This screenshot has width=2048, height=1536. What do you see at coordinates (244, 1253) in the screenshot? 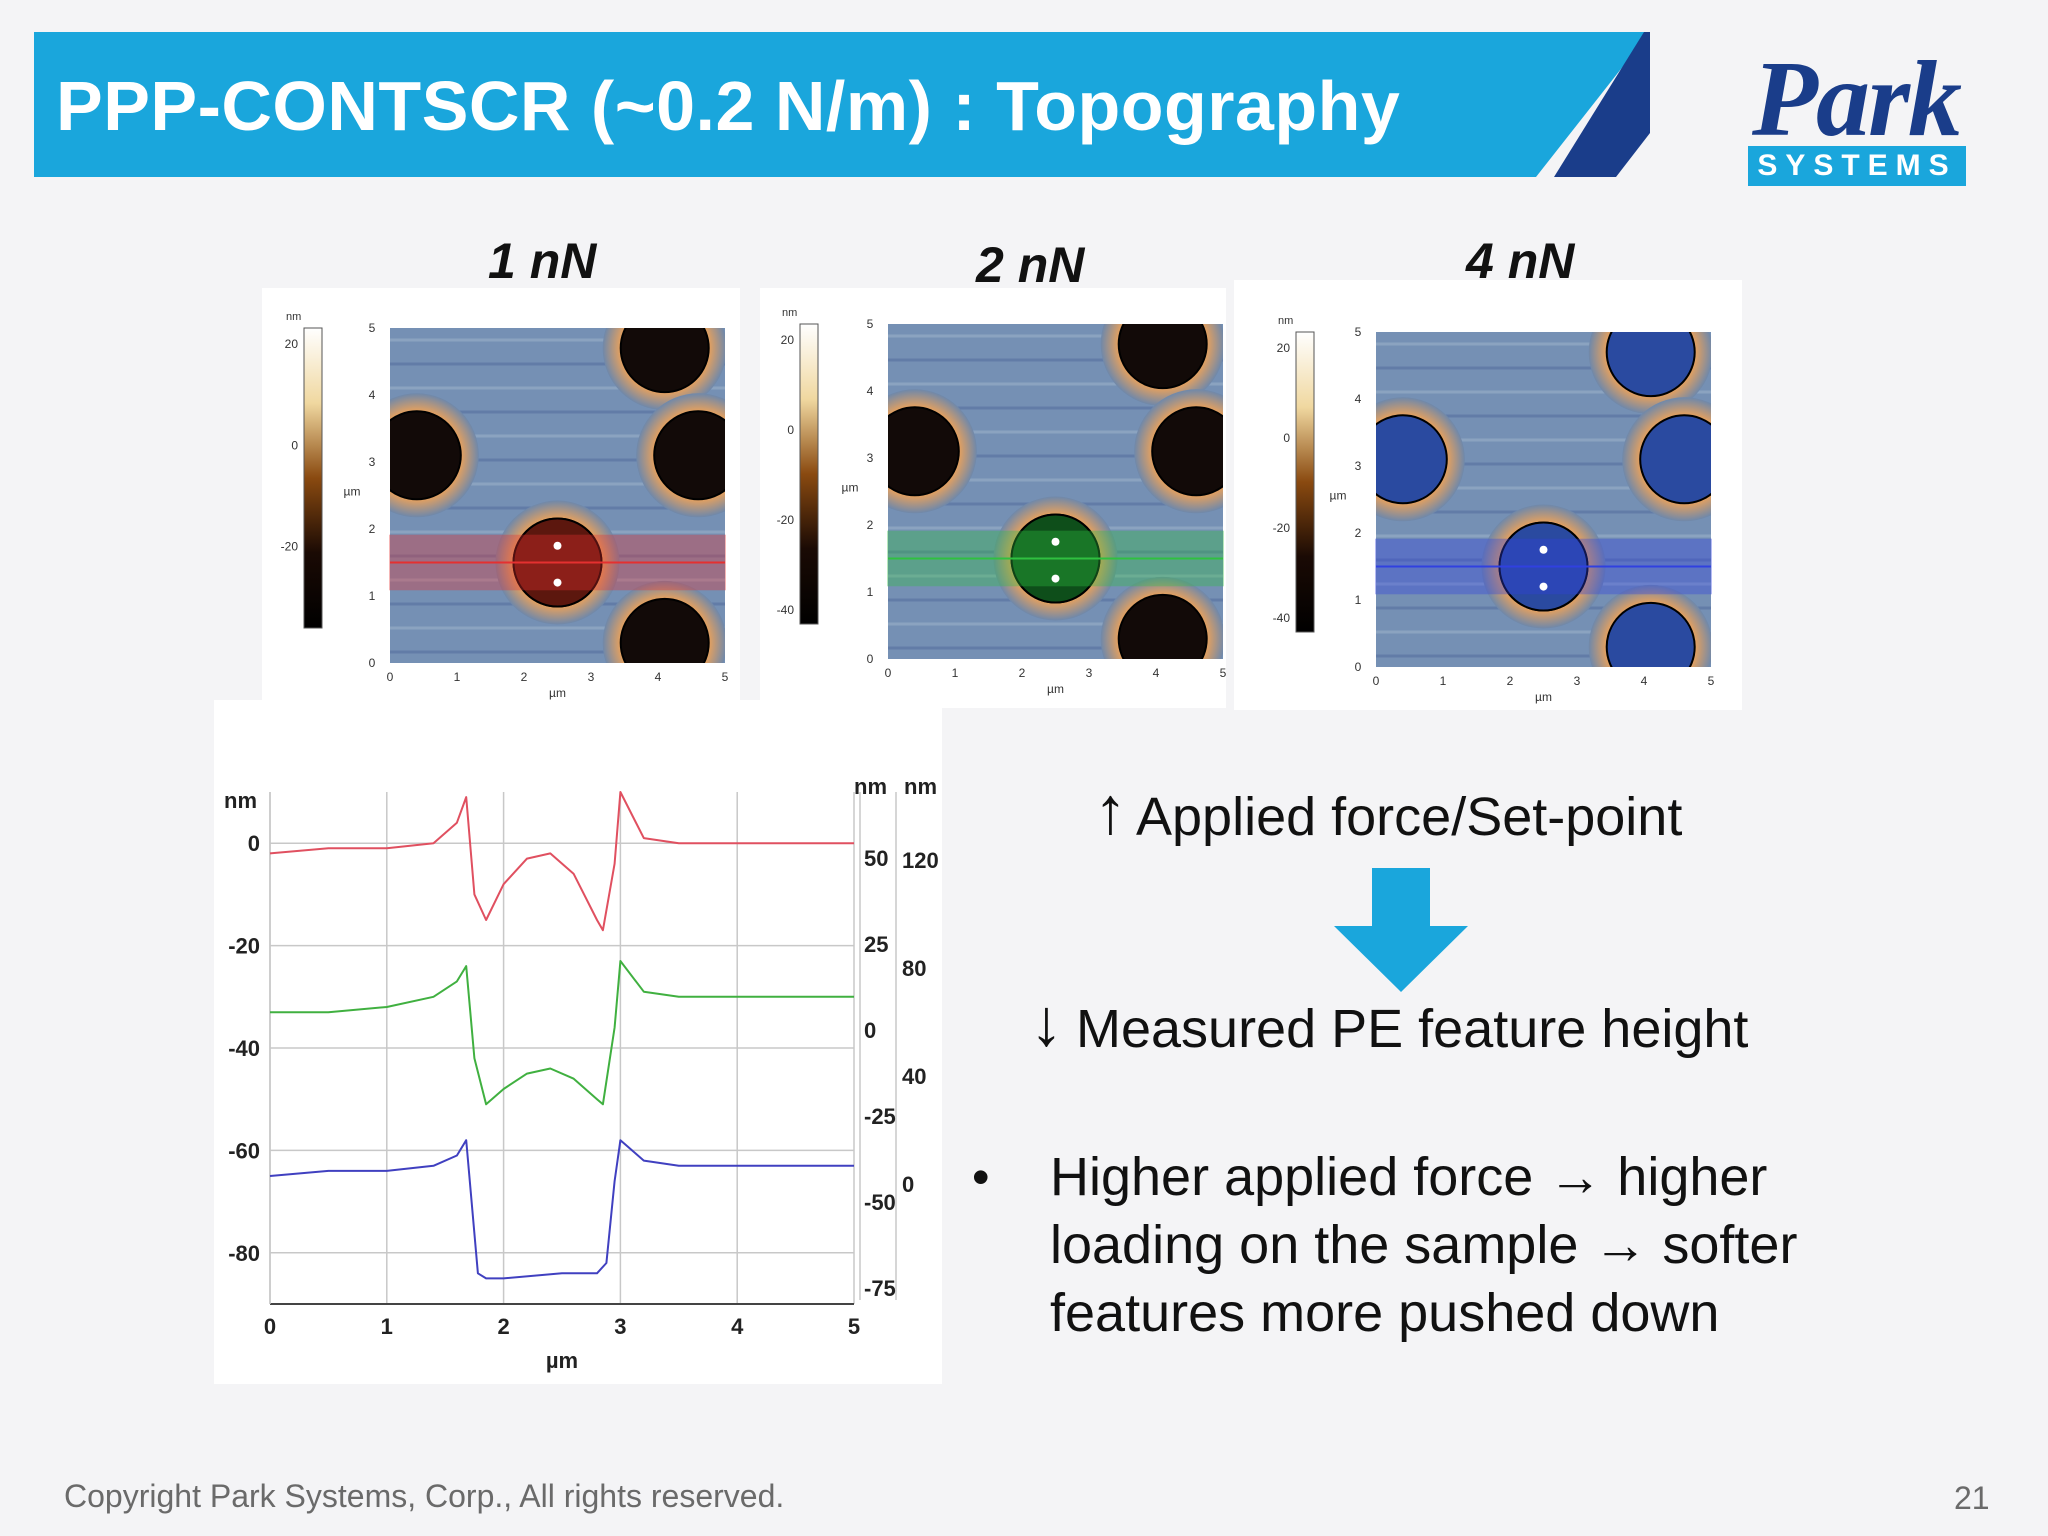
I see `profile-y-tick: -80` at bounding box center [244, 1253].